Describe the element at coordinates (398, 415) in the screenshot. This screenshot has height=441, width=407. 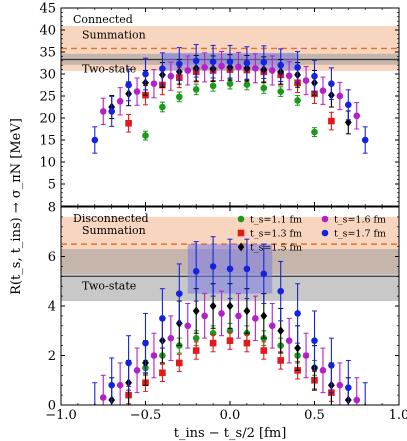
I see `x-tick-label: 1.0` at that location.